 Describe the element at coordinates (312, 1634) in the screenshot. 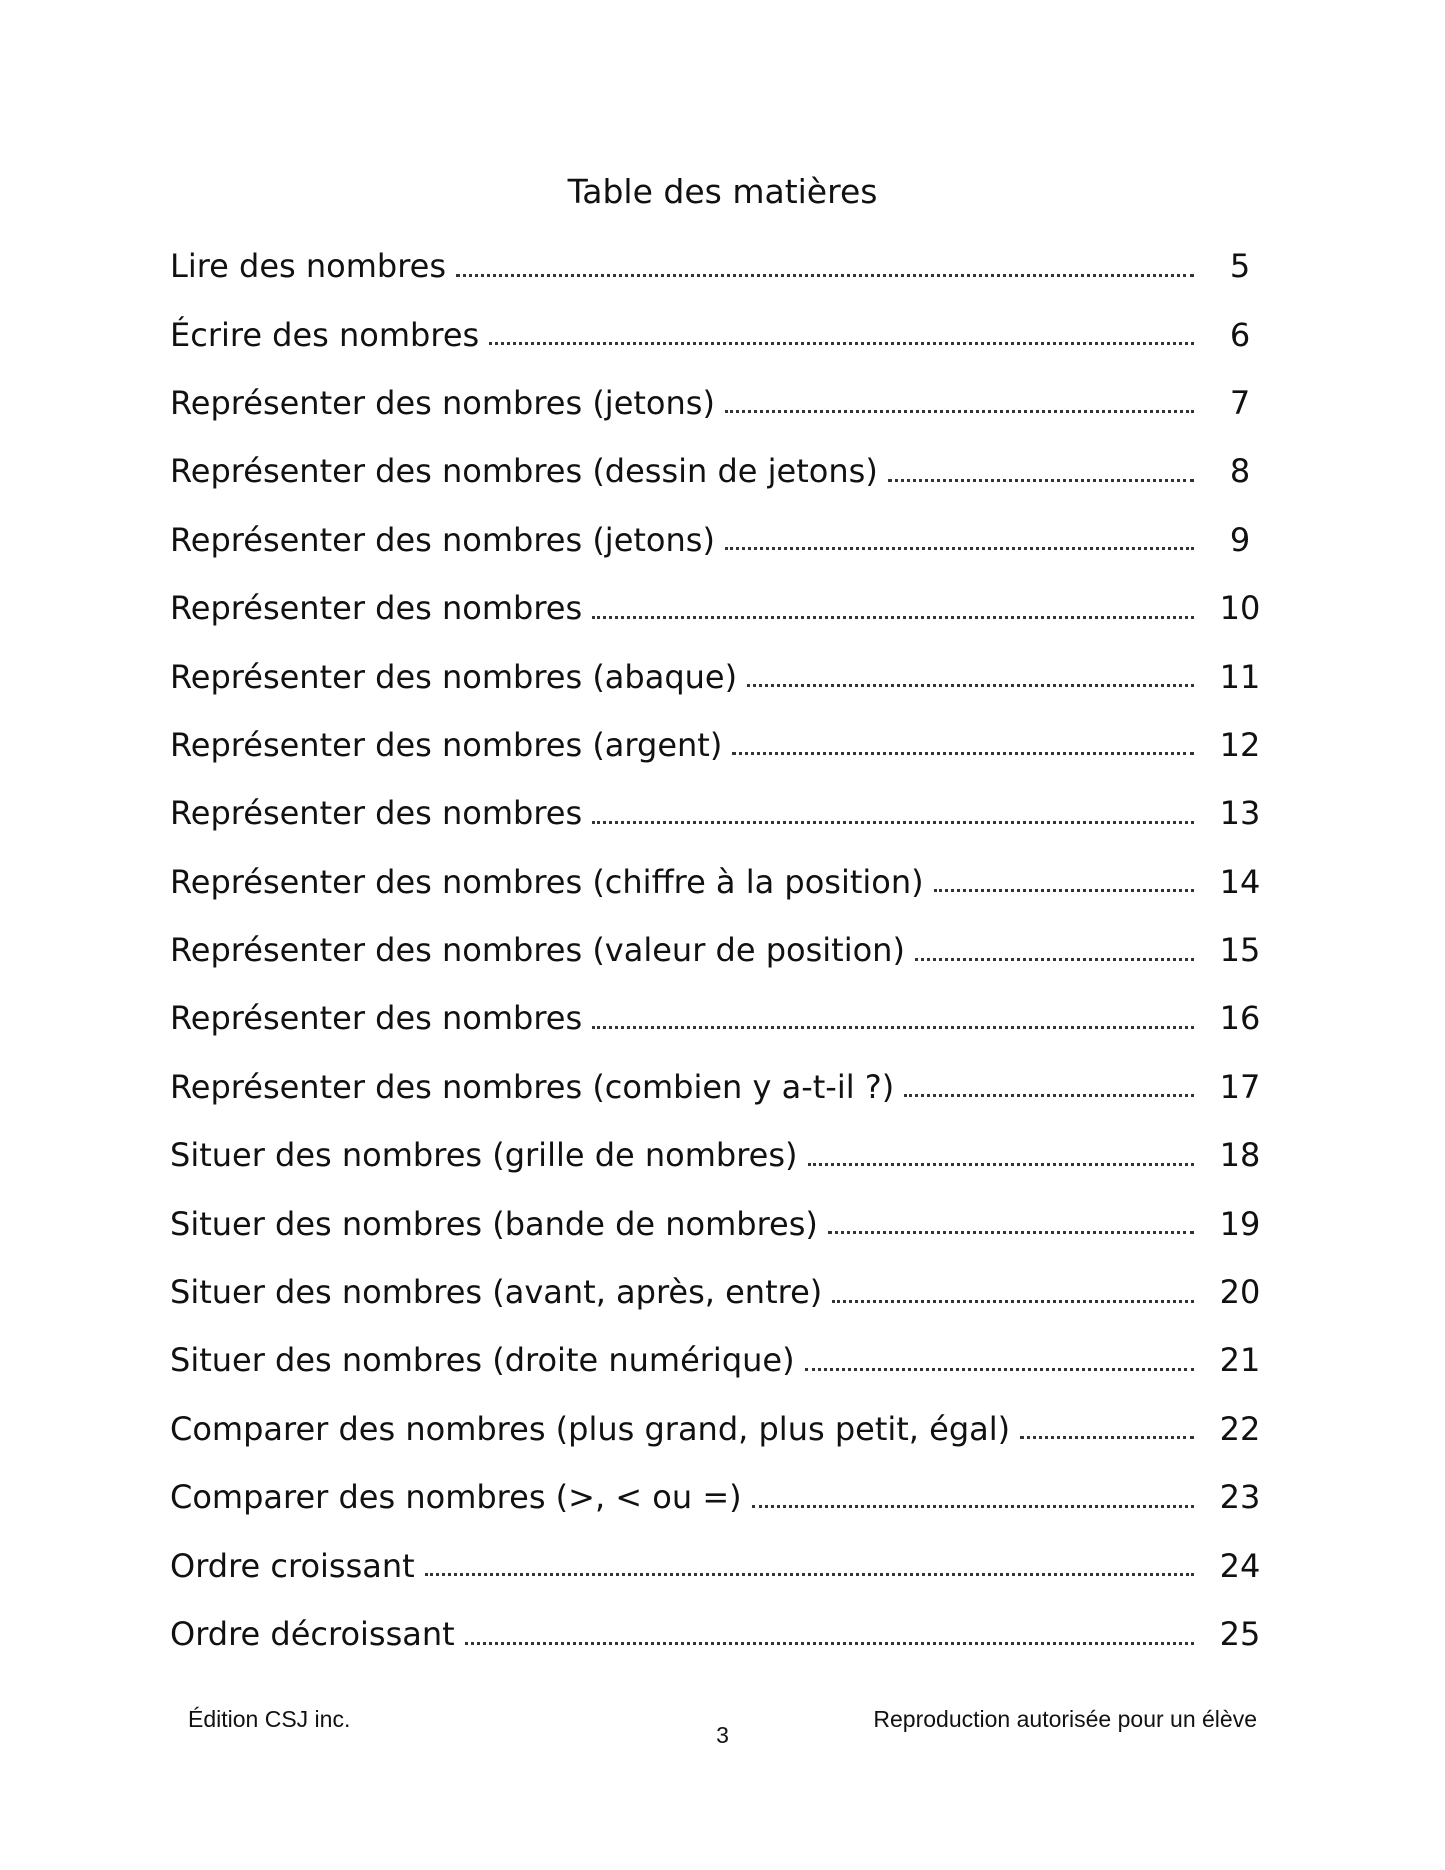

I see `toc-entry-label: Ordre décroissant` at that location.